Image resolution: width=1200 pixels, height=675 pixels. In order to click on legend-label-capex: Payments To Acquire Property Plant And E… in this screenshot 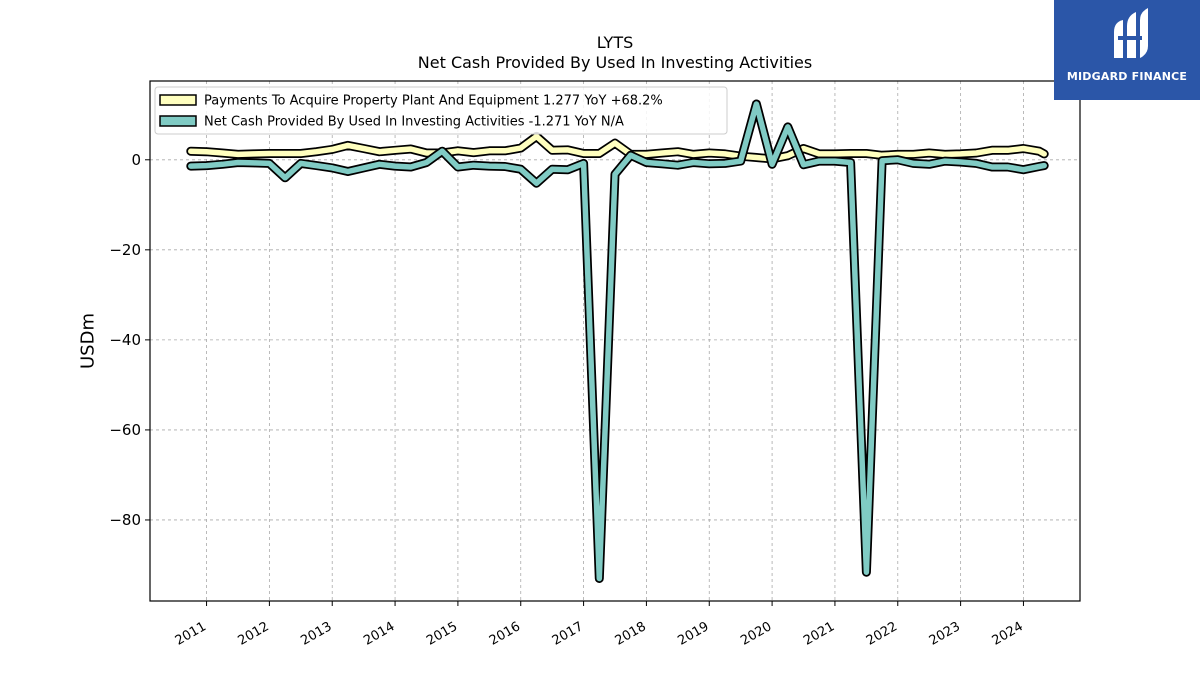, I will do `click(433, 101)`.